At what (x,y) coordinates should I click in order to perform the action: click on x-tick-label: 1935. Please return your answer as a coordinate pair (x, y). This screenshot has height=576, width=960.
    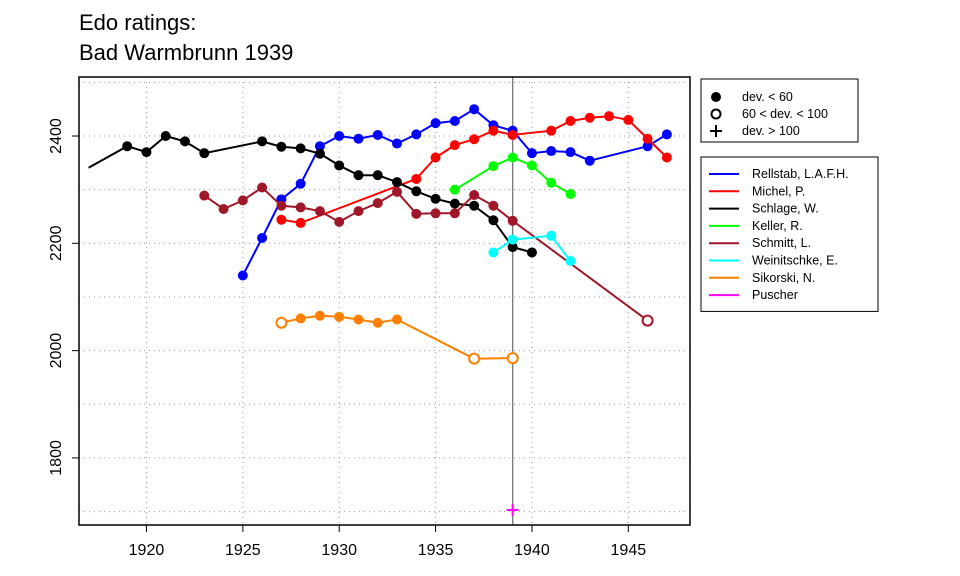
    Looking at the image, I should click on (436, 550).